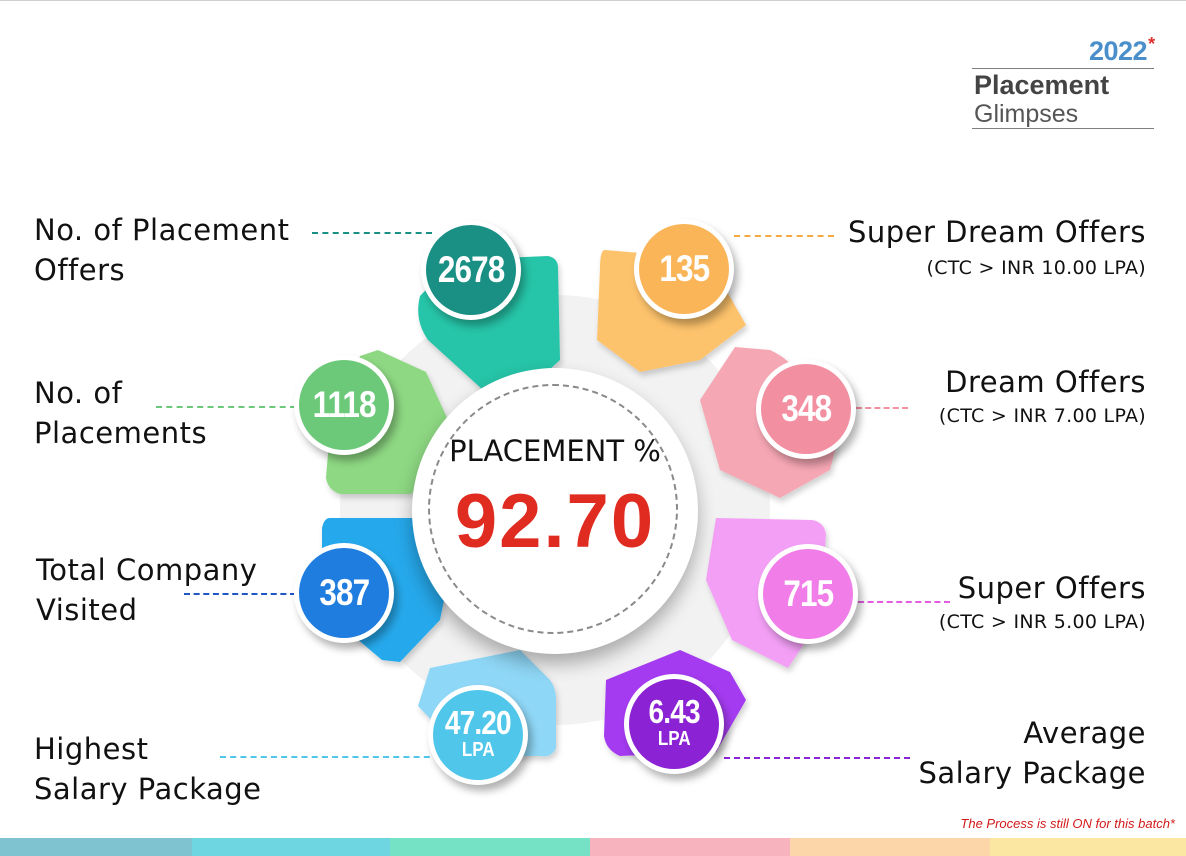 The image size is (1186, 856). What do you see at coordinates (784, 236) in the screenshot?
I see `leader-super-dream` at bounding box center [784, 236].